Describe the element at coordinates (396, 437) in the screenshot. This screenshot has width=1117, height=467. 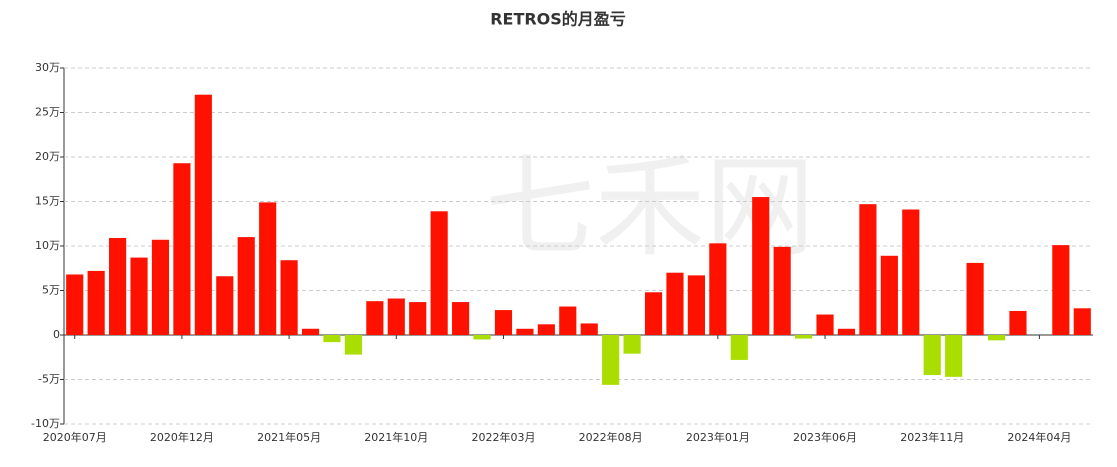
I see `x-tick-label: 2021年10月` at that location.